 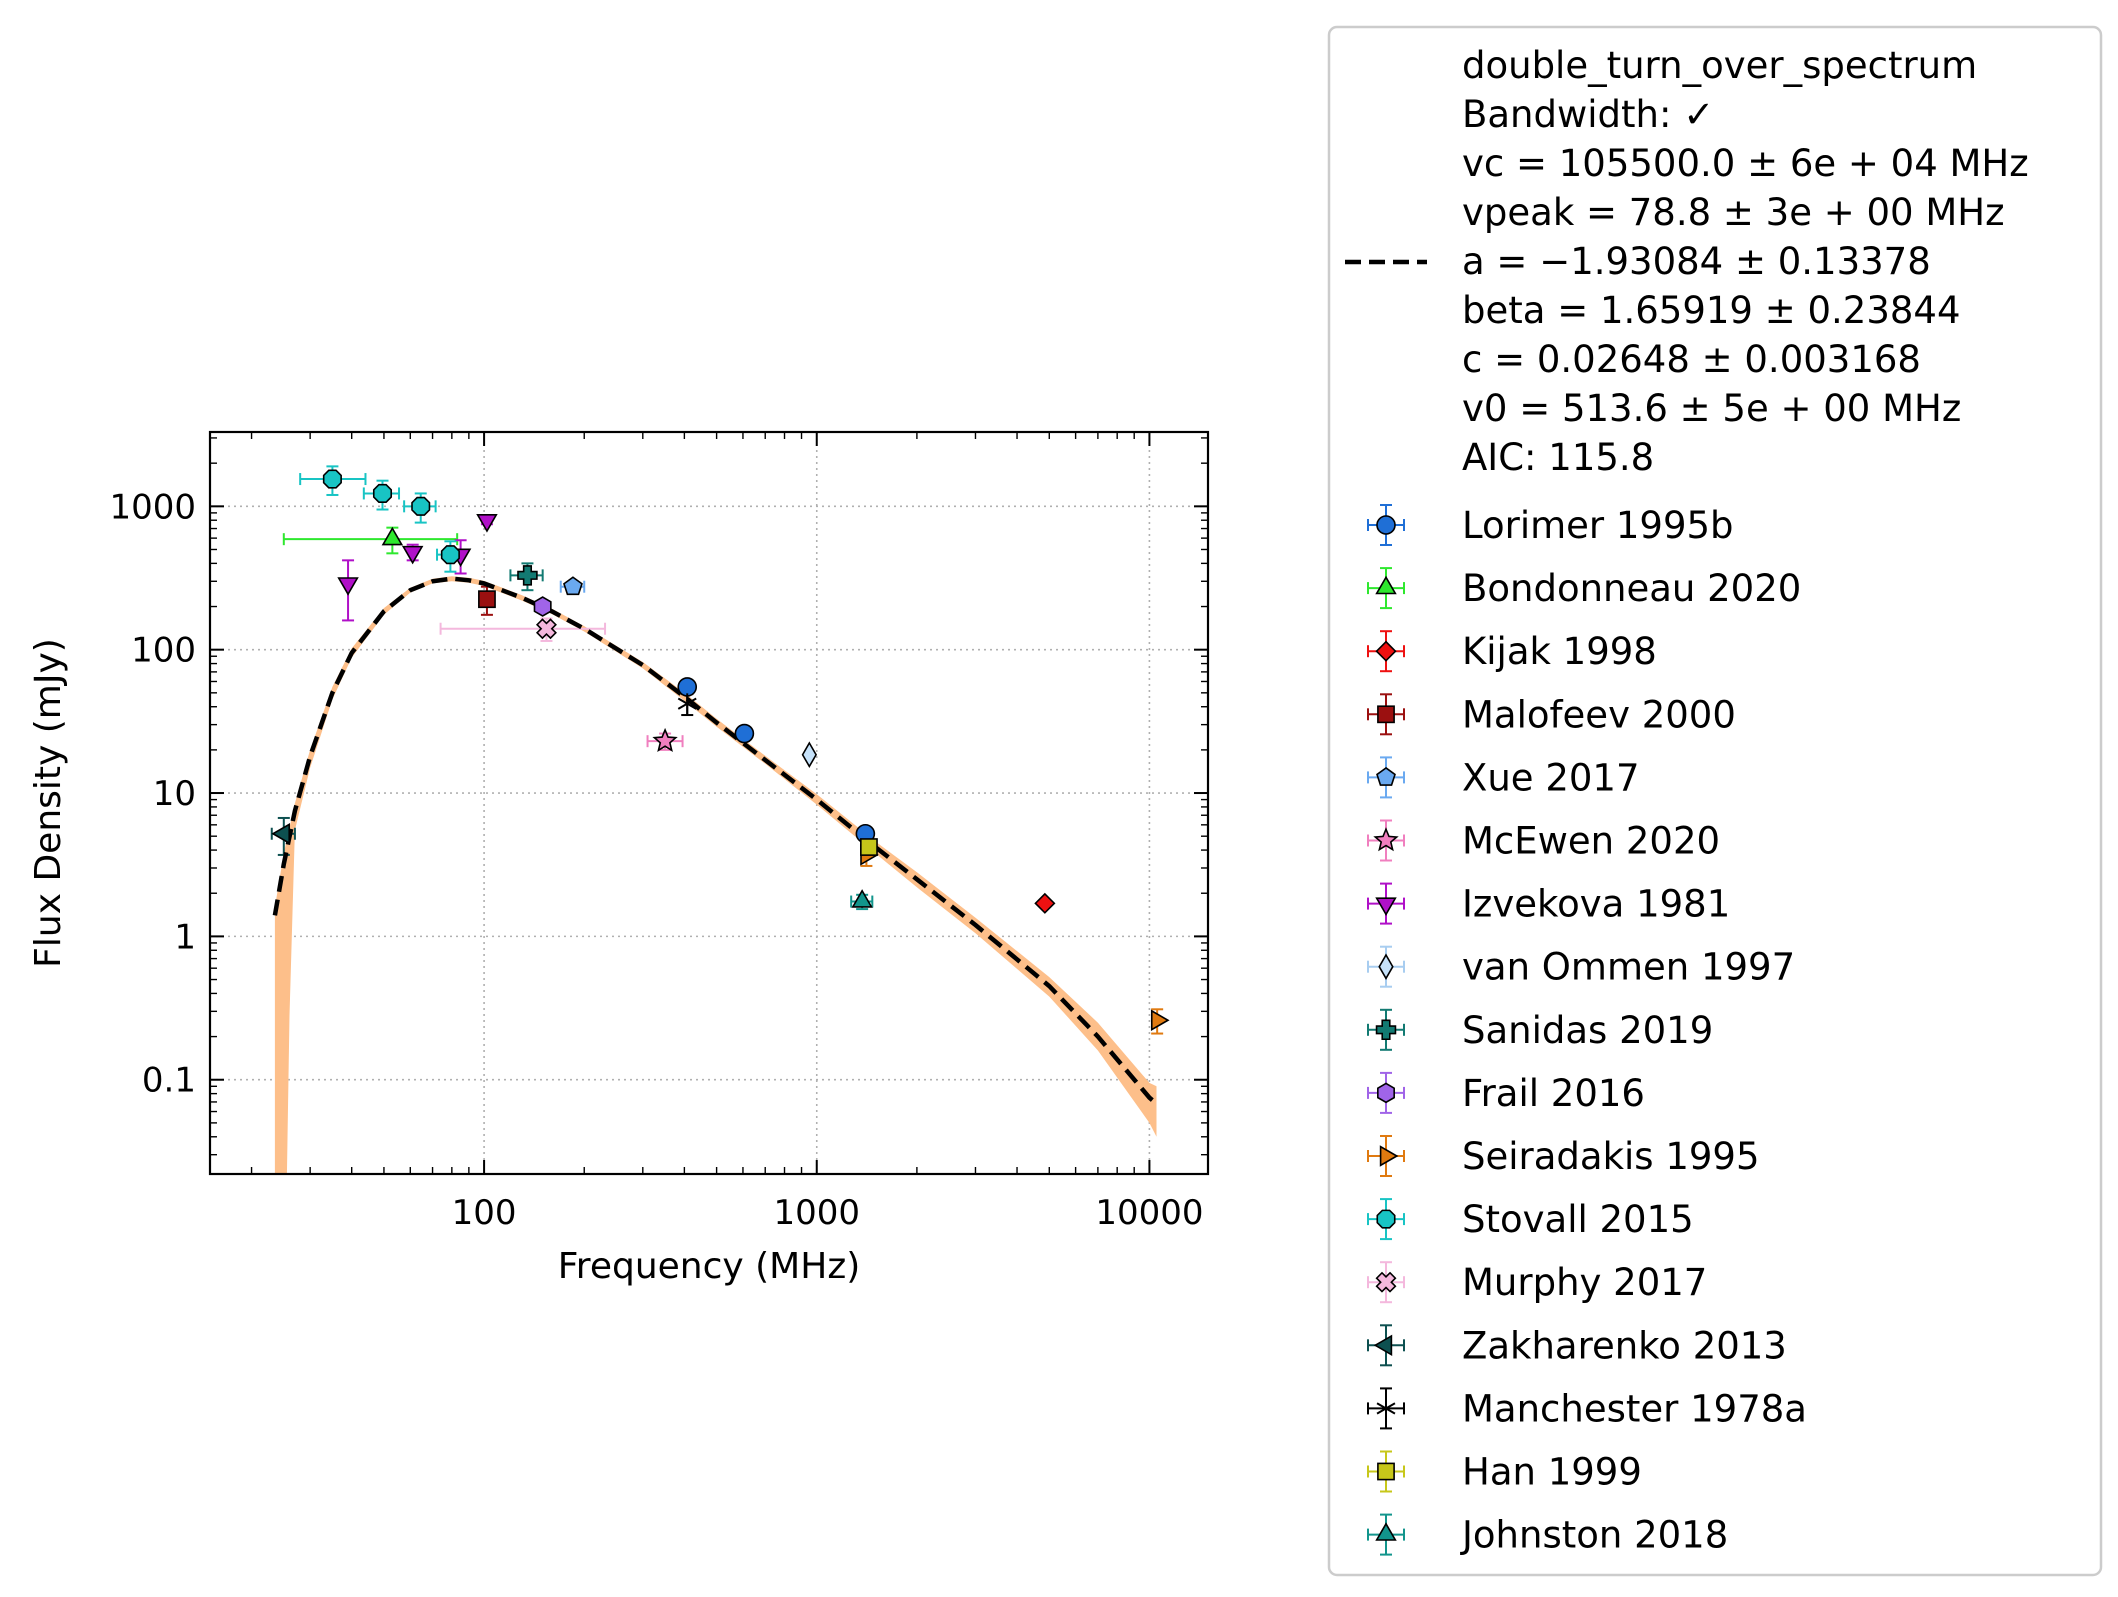 What do you see at coordinates (174, 794) in the screenshot?
I see `y-tick-label: 10` at bounding box center [174, 794].